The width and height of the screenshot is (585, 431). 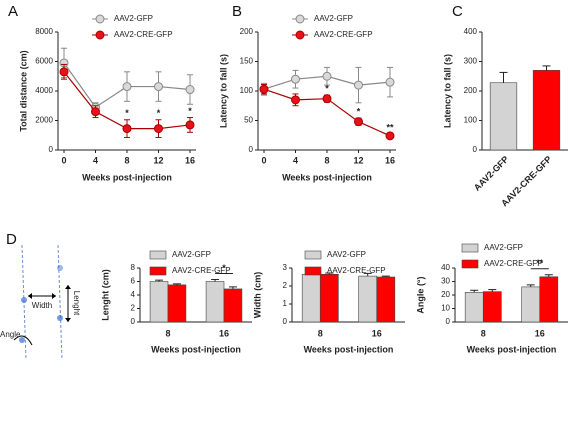 I want to click on y-tick-label: 10, so click(x=445, y=308).